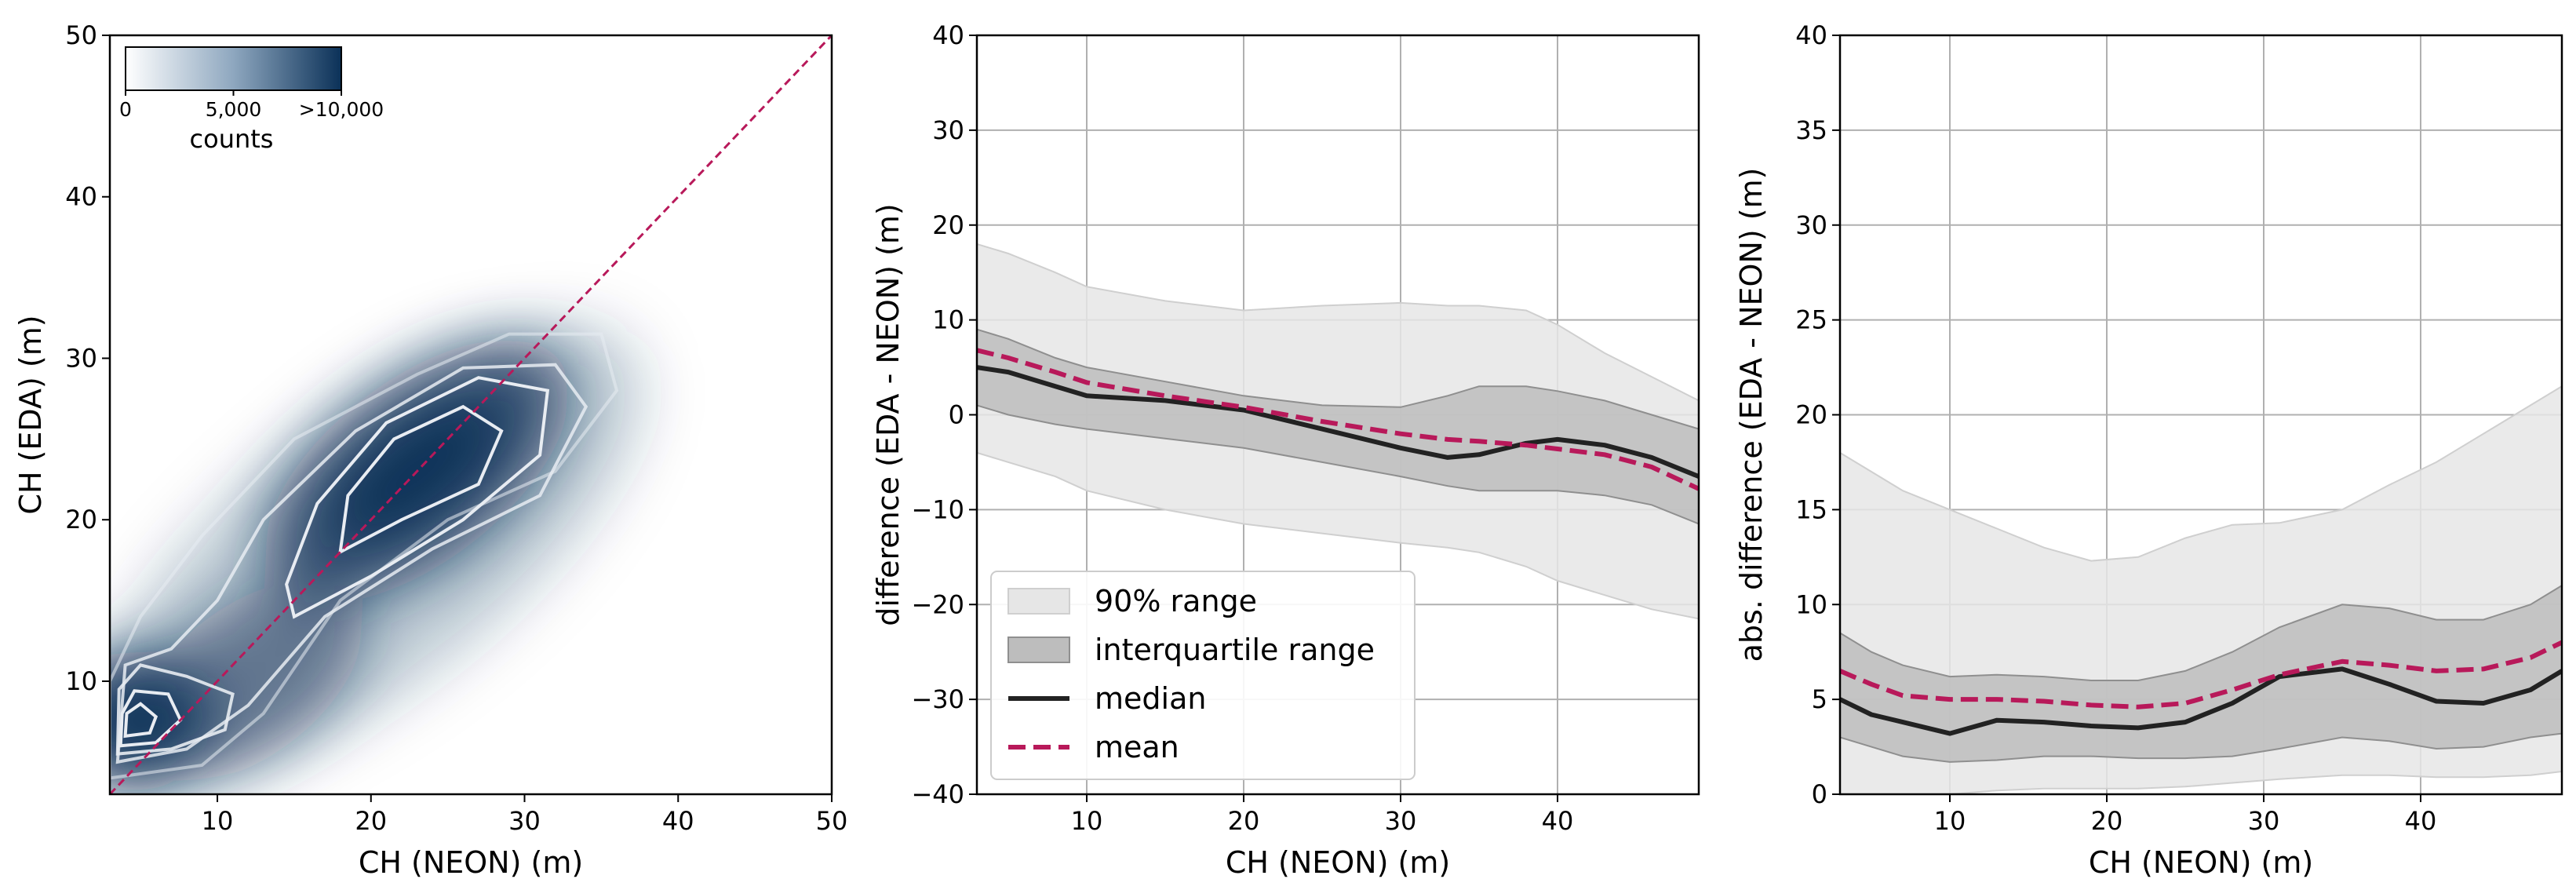 The image size is (2576, 890). I want to click on legend-label: mean, so click(1137, 747).